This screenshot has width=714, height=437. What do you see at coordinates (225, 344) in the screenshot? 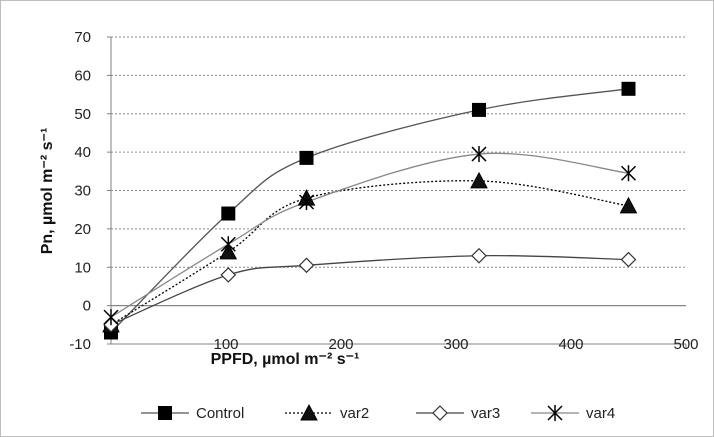
I see `x-tick-label: 100` at bounding box center [225, 344].